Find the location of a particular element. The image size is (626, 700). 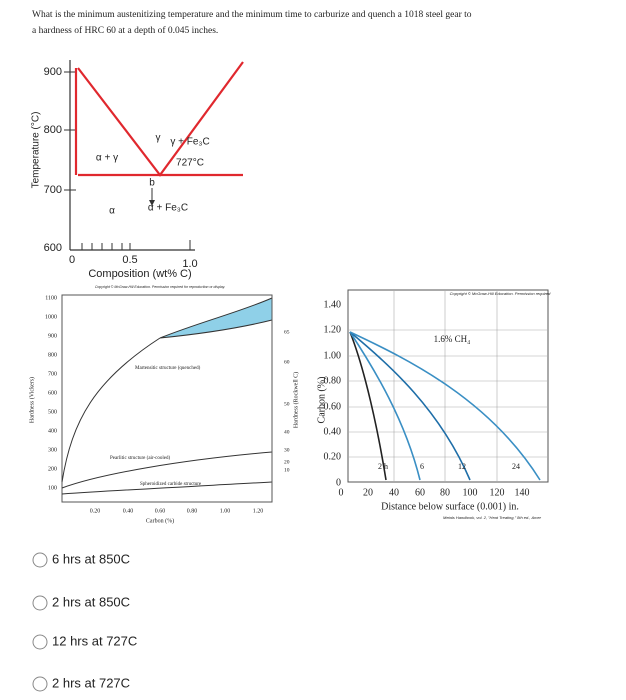

arrow-head is located at coordinates (152, 203).